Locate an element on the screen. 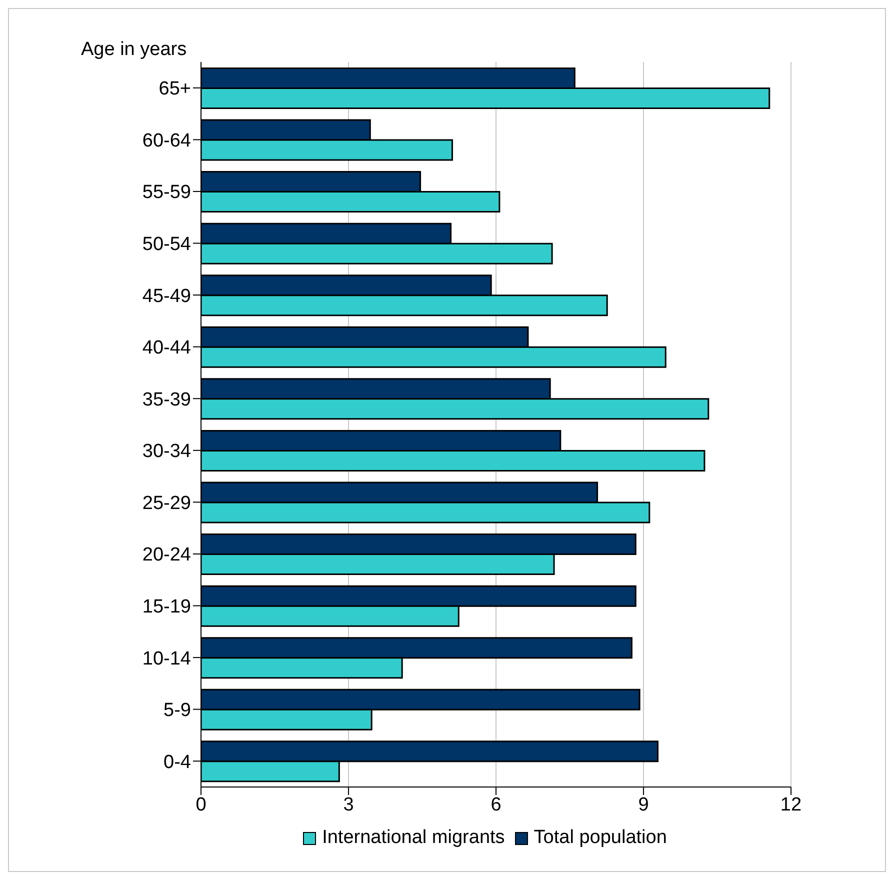 Image resolution: width=893 pixels, height=878 pixels. y-tick-label: 0-4 is located at coordinates (178, 762).